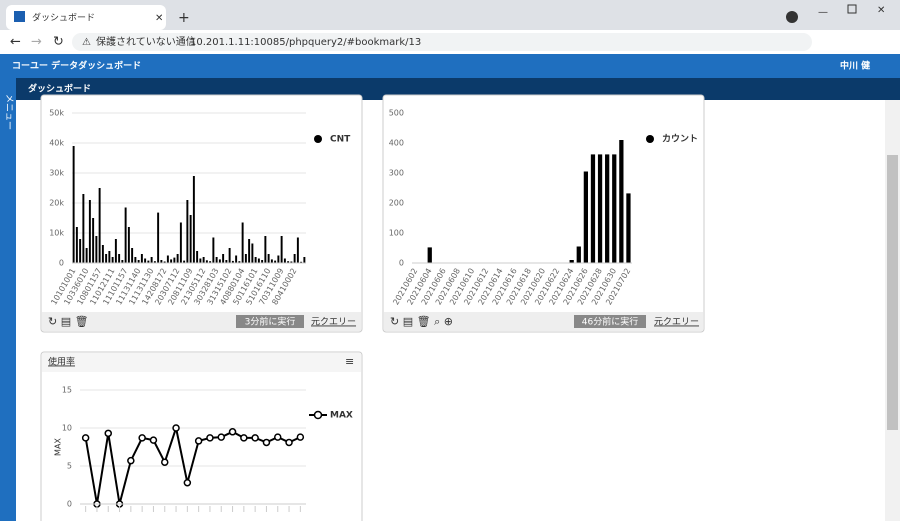  I want to click on side-menu-label: メニュー, so click(9, 112).